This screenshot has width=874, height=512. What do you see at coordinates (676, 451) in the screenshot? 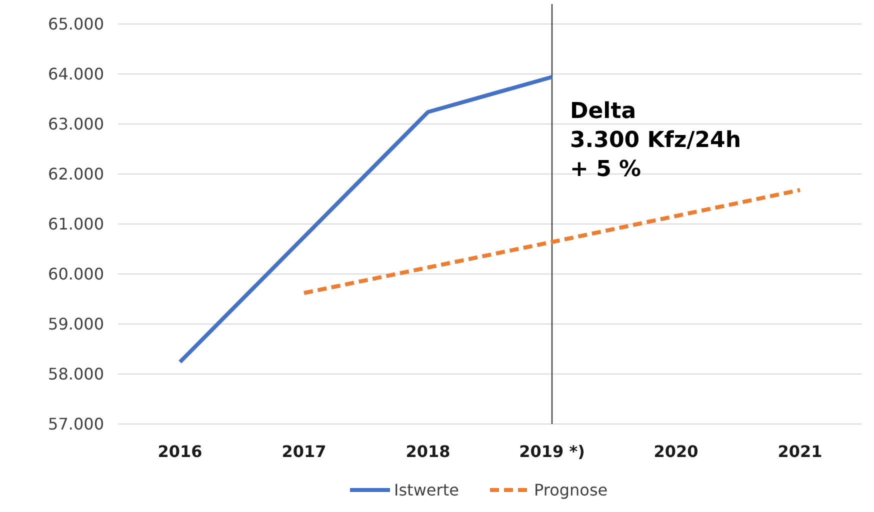
I see `x-tick-label: 2020` at bounding box center [676, 451].